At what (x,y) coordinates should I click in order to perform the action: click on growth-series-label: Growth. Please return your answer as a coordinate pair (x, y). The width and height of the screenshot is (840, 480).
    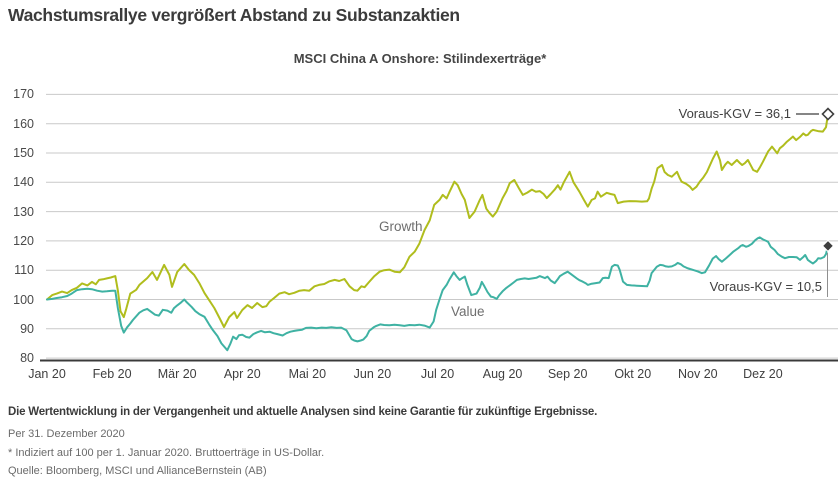
    Looking at the image, I should click on (401, 226).